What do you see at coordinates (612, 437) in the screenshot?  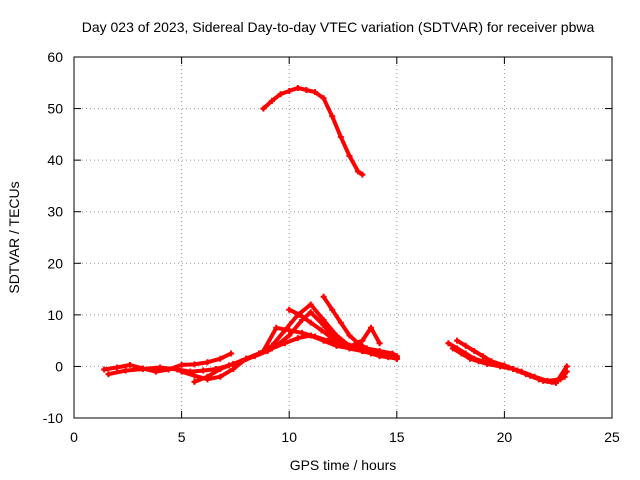 I see `x-tick-label: 25` at bounding box center [612, 437].